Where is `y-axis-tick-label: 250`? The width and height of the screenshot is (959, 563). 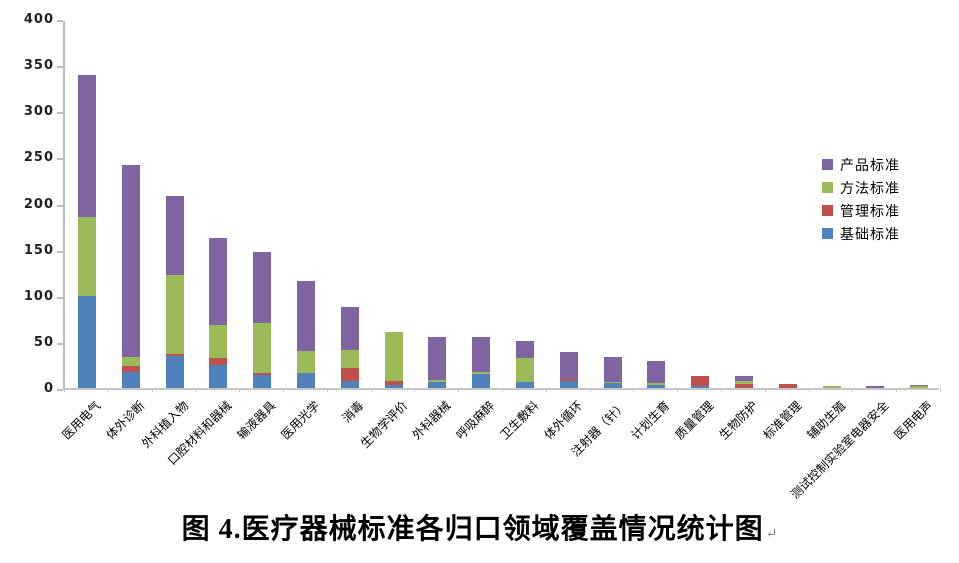
y-axis-tick-label: 250 is located at coordinates (38, 158).